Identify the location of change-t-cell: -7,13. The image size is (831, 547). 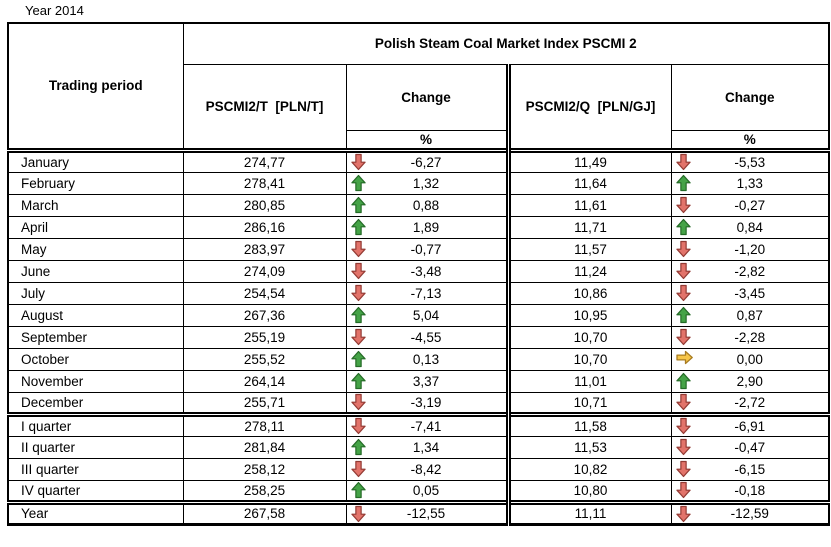
(427, 293).